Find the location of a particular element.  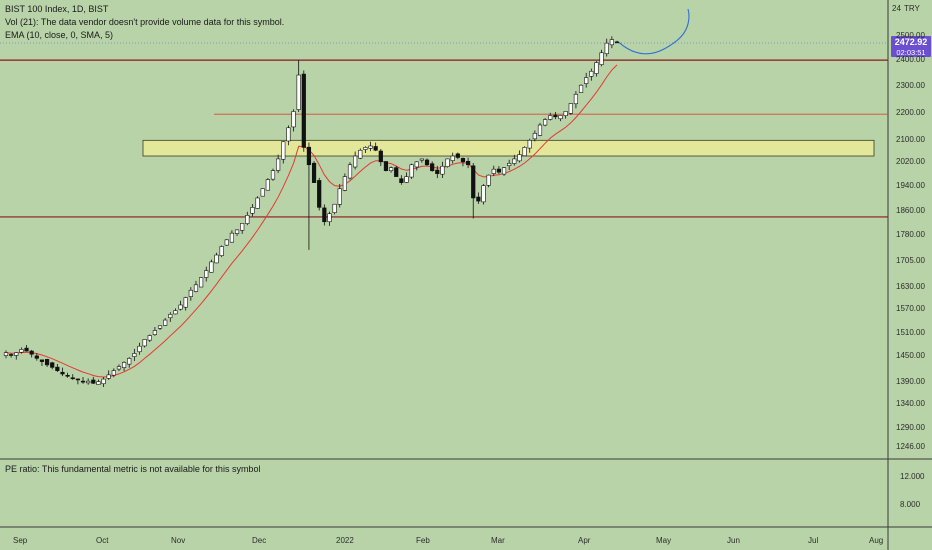

time-tick-label: May is located at coordinates (664, 540).